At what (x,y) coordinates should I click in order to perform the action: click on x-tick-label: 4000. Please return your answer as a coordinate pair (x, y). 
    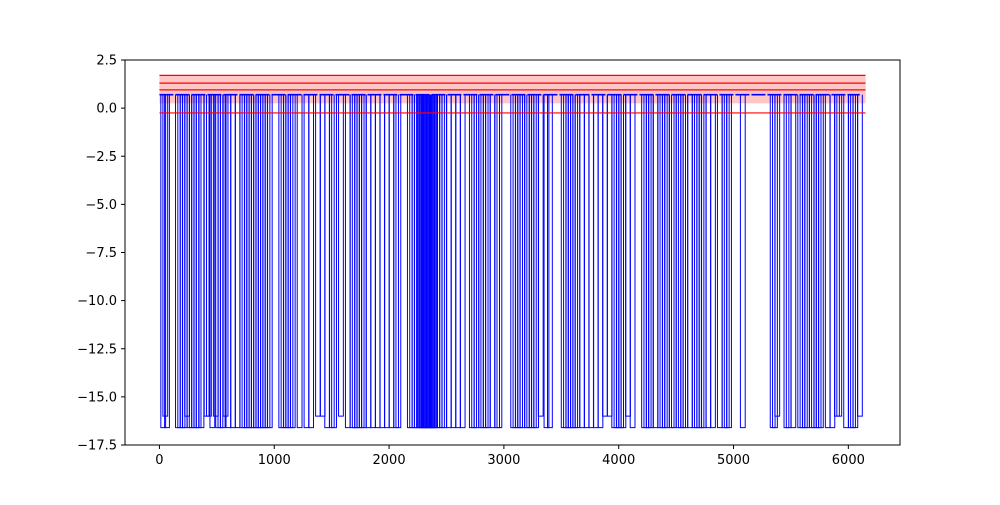
    Looking at the image, I should click on (618, 460).